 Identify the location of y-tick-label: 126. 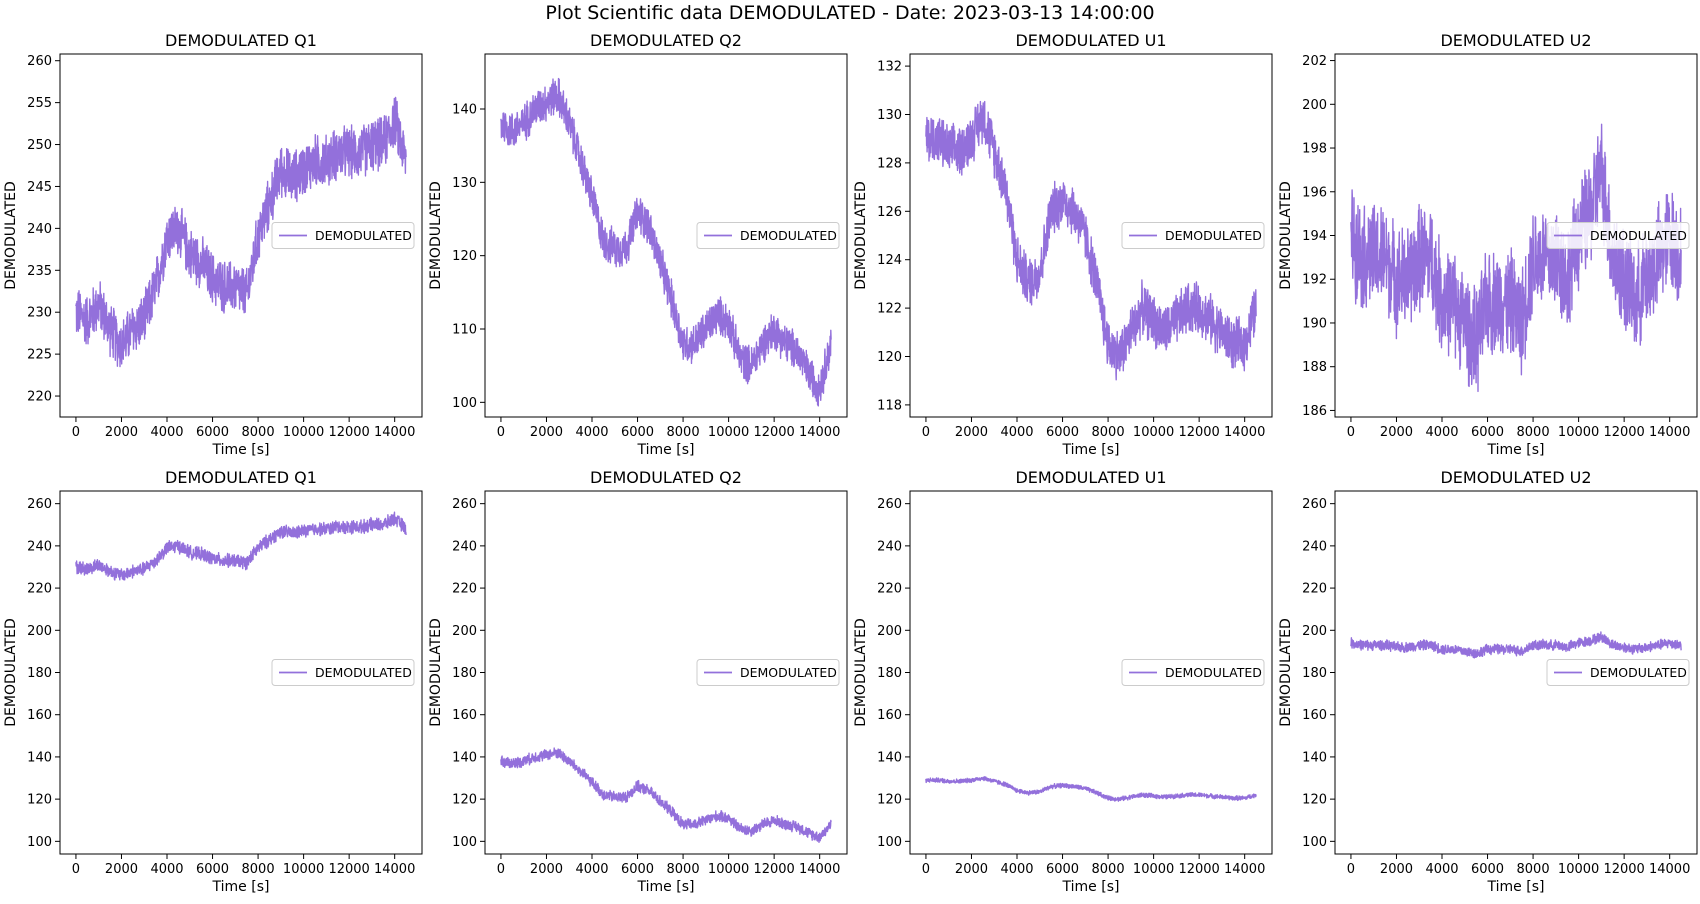
(889, 212).